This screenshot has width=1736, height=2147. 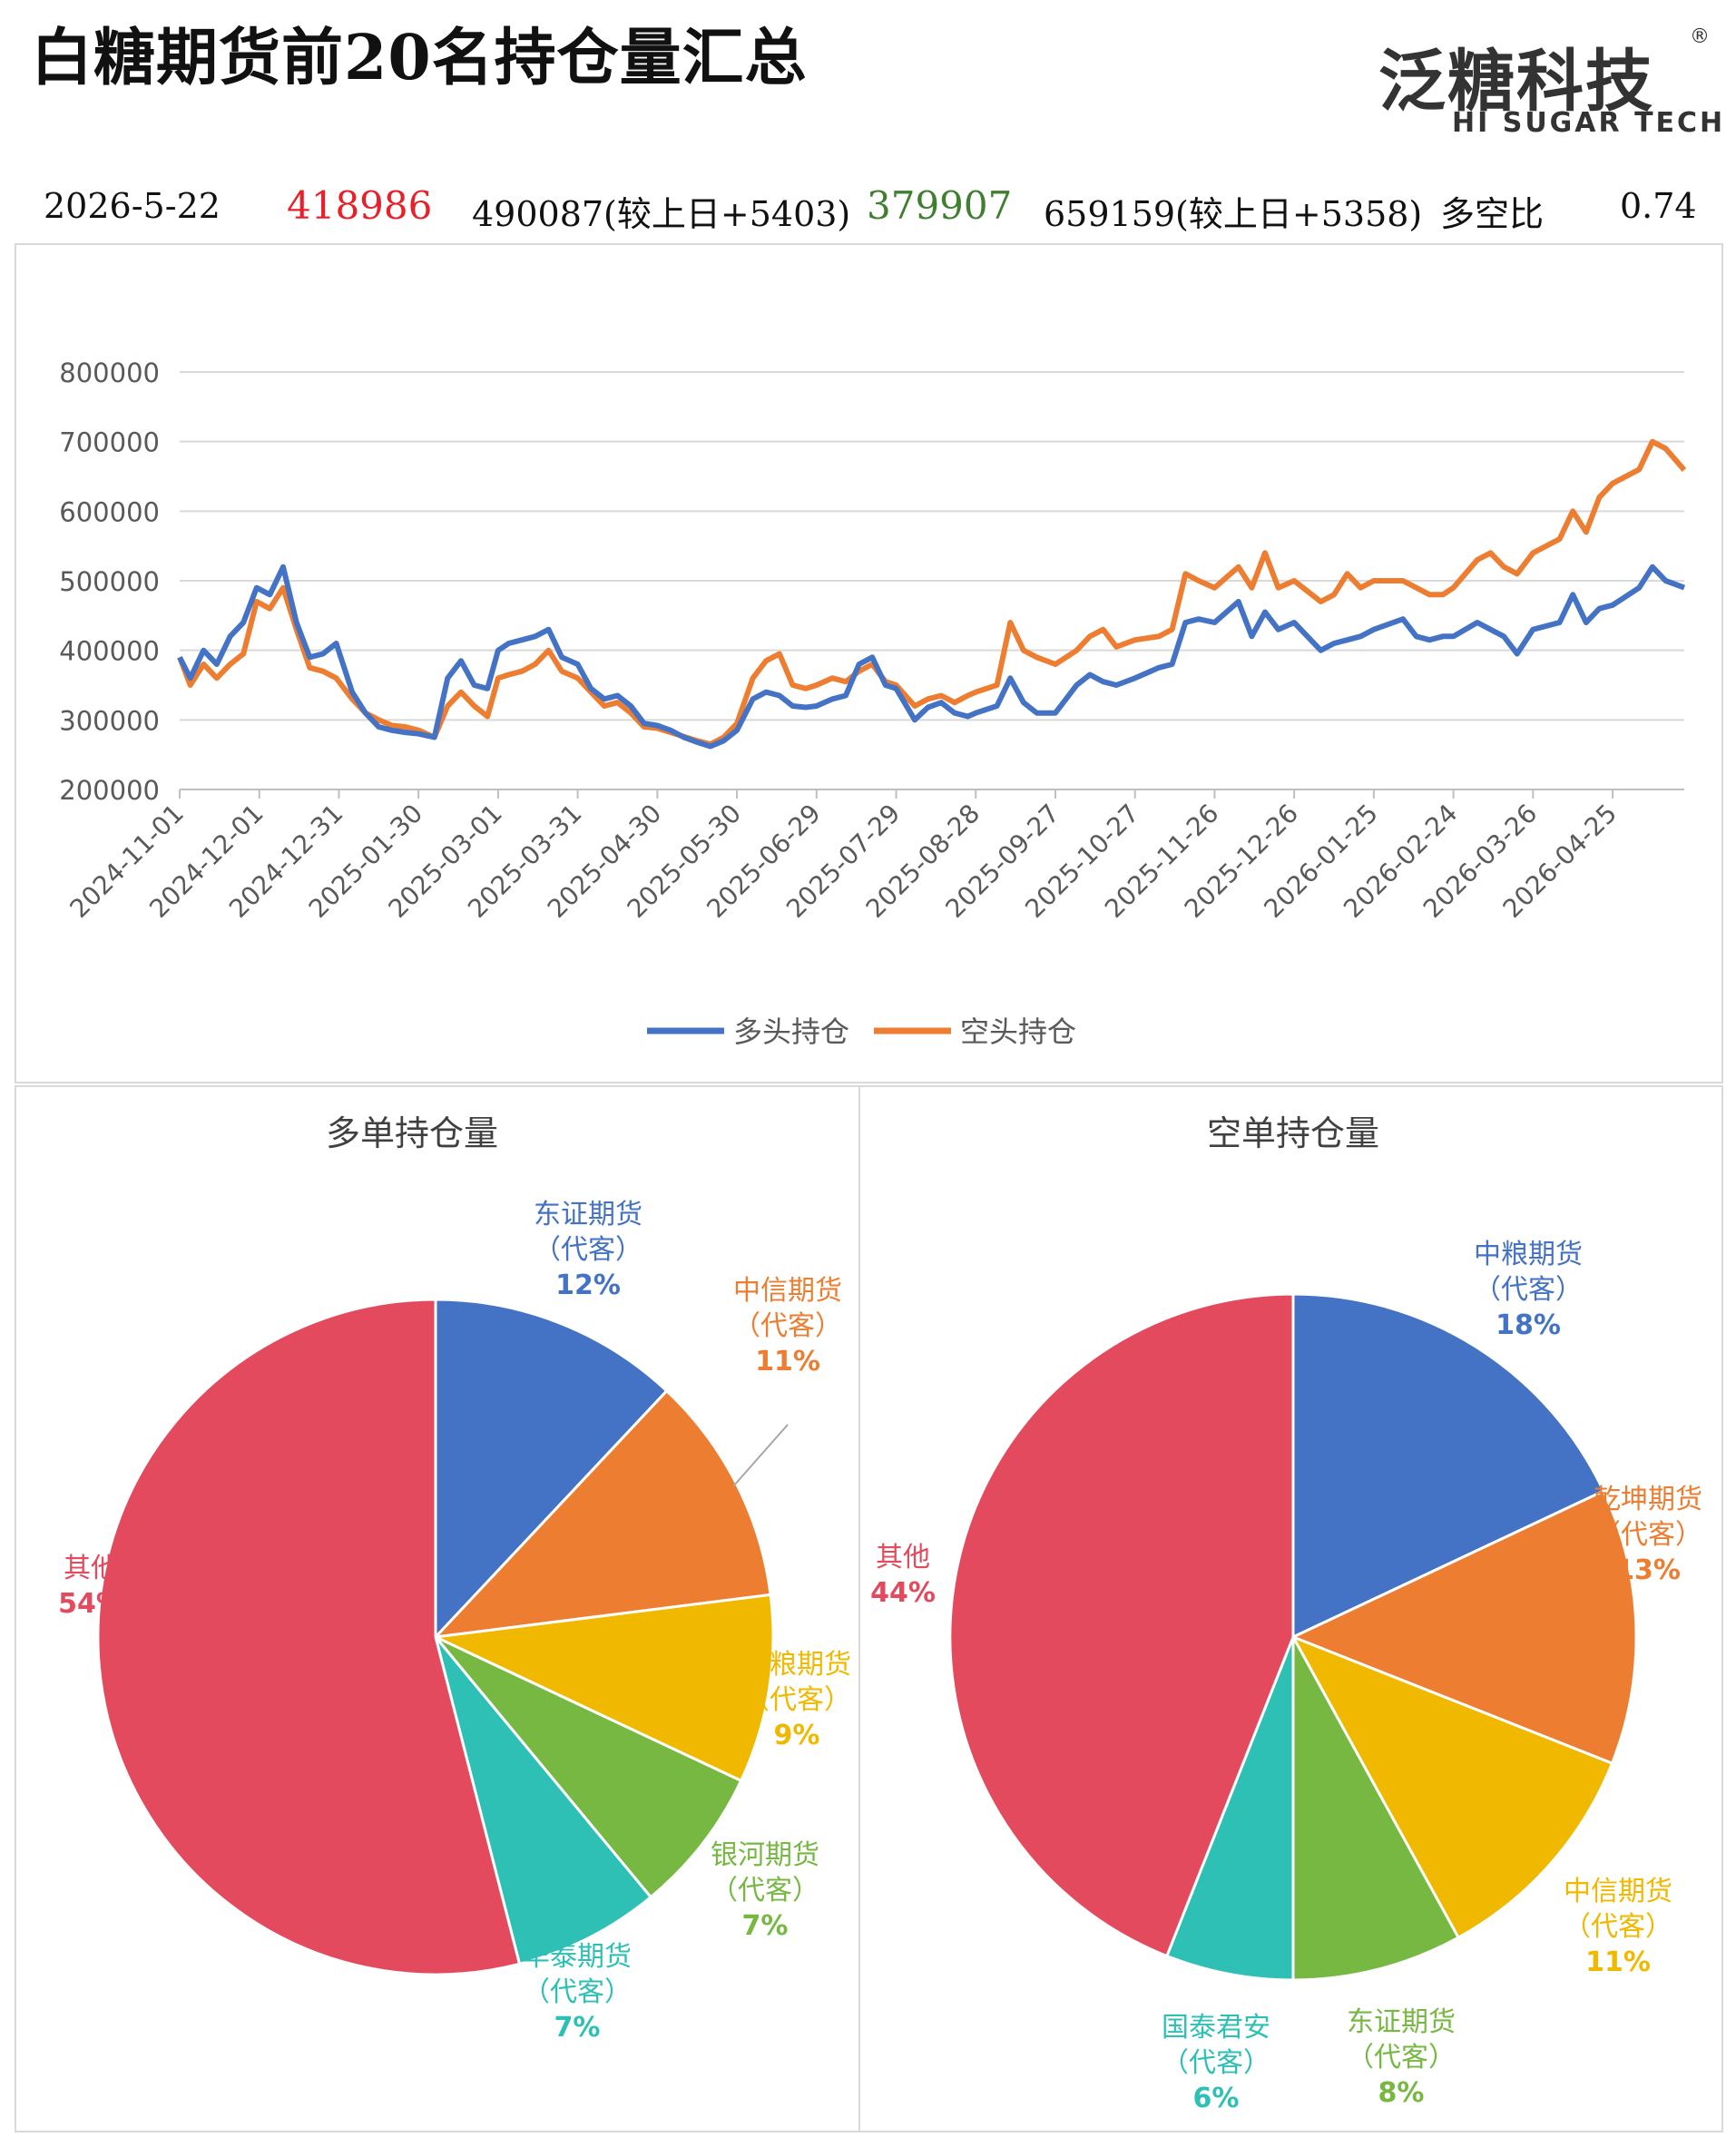 What do you see at coordinates (109, 720) in the screenshot?
I see `y-tick-label: 300000` at bounding box center [109, 720].